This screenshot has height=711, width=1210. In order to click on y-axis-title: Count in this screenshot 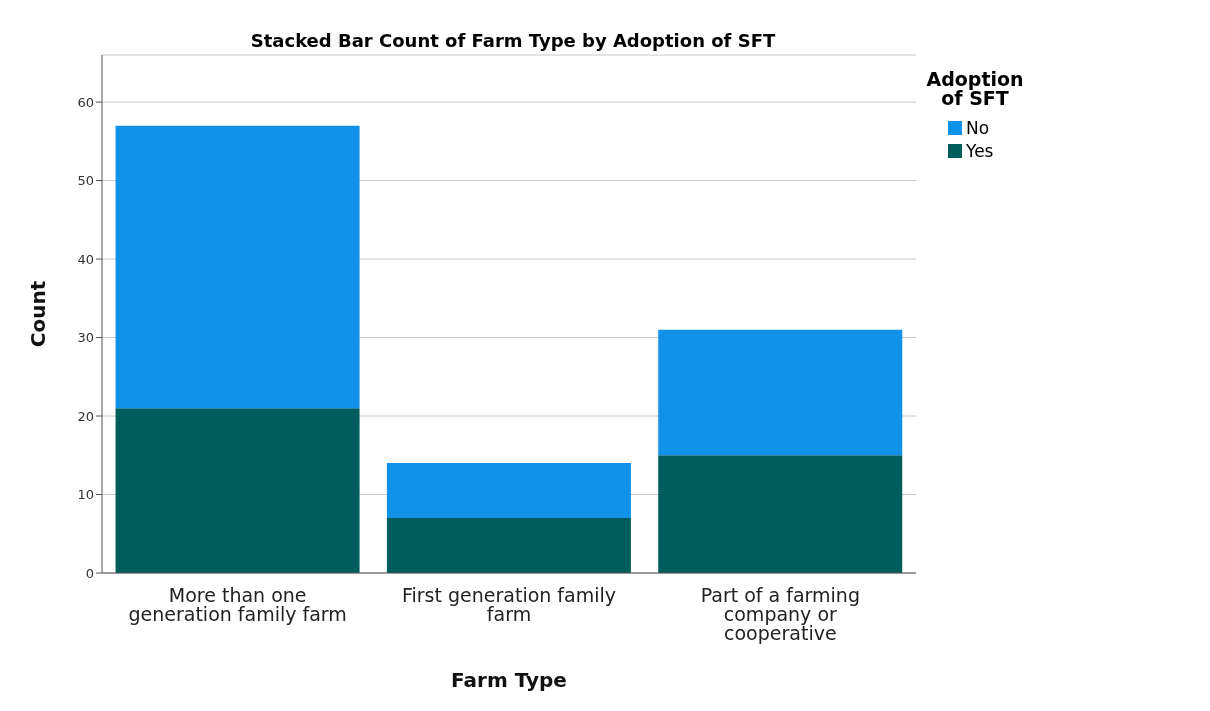, I will do `click(38, 314)`.